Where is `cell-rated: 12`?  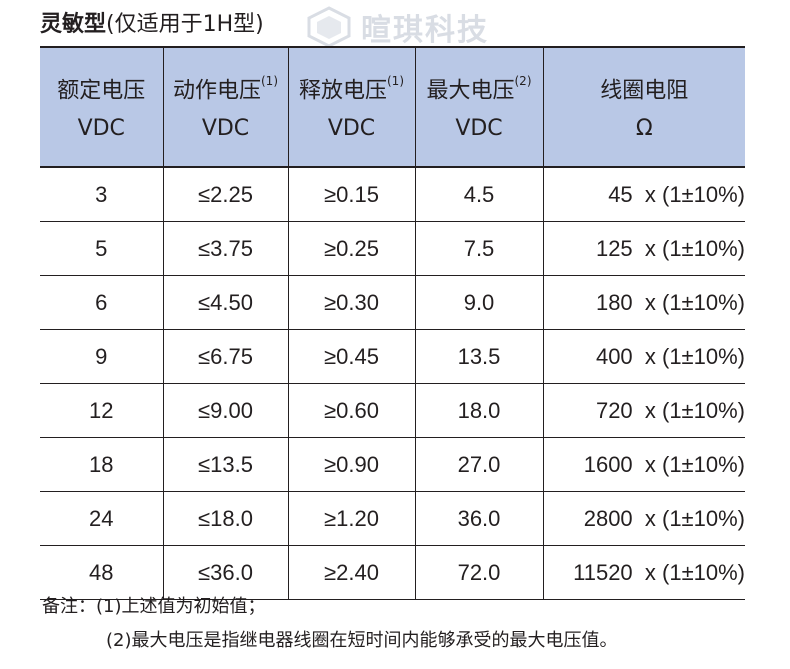 cell-rated: 12 is located at coordinates (101, 410).